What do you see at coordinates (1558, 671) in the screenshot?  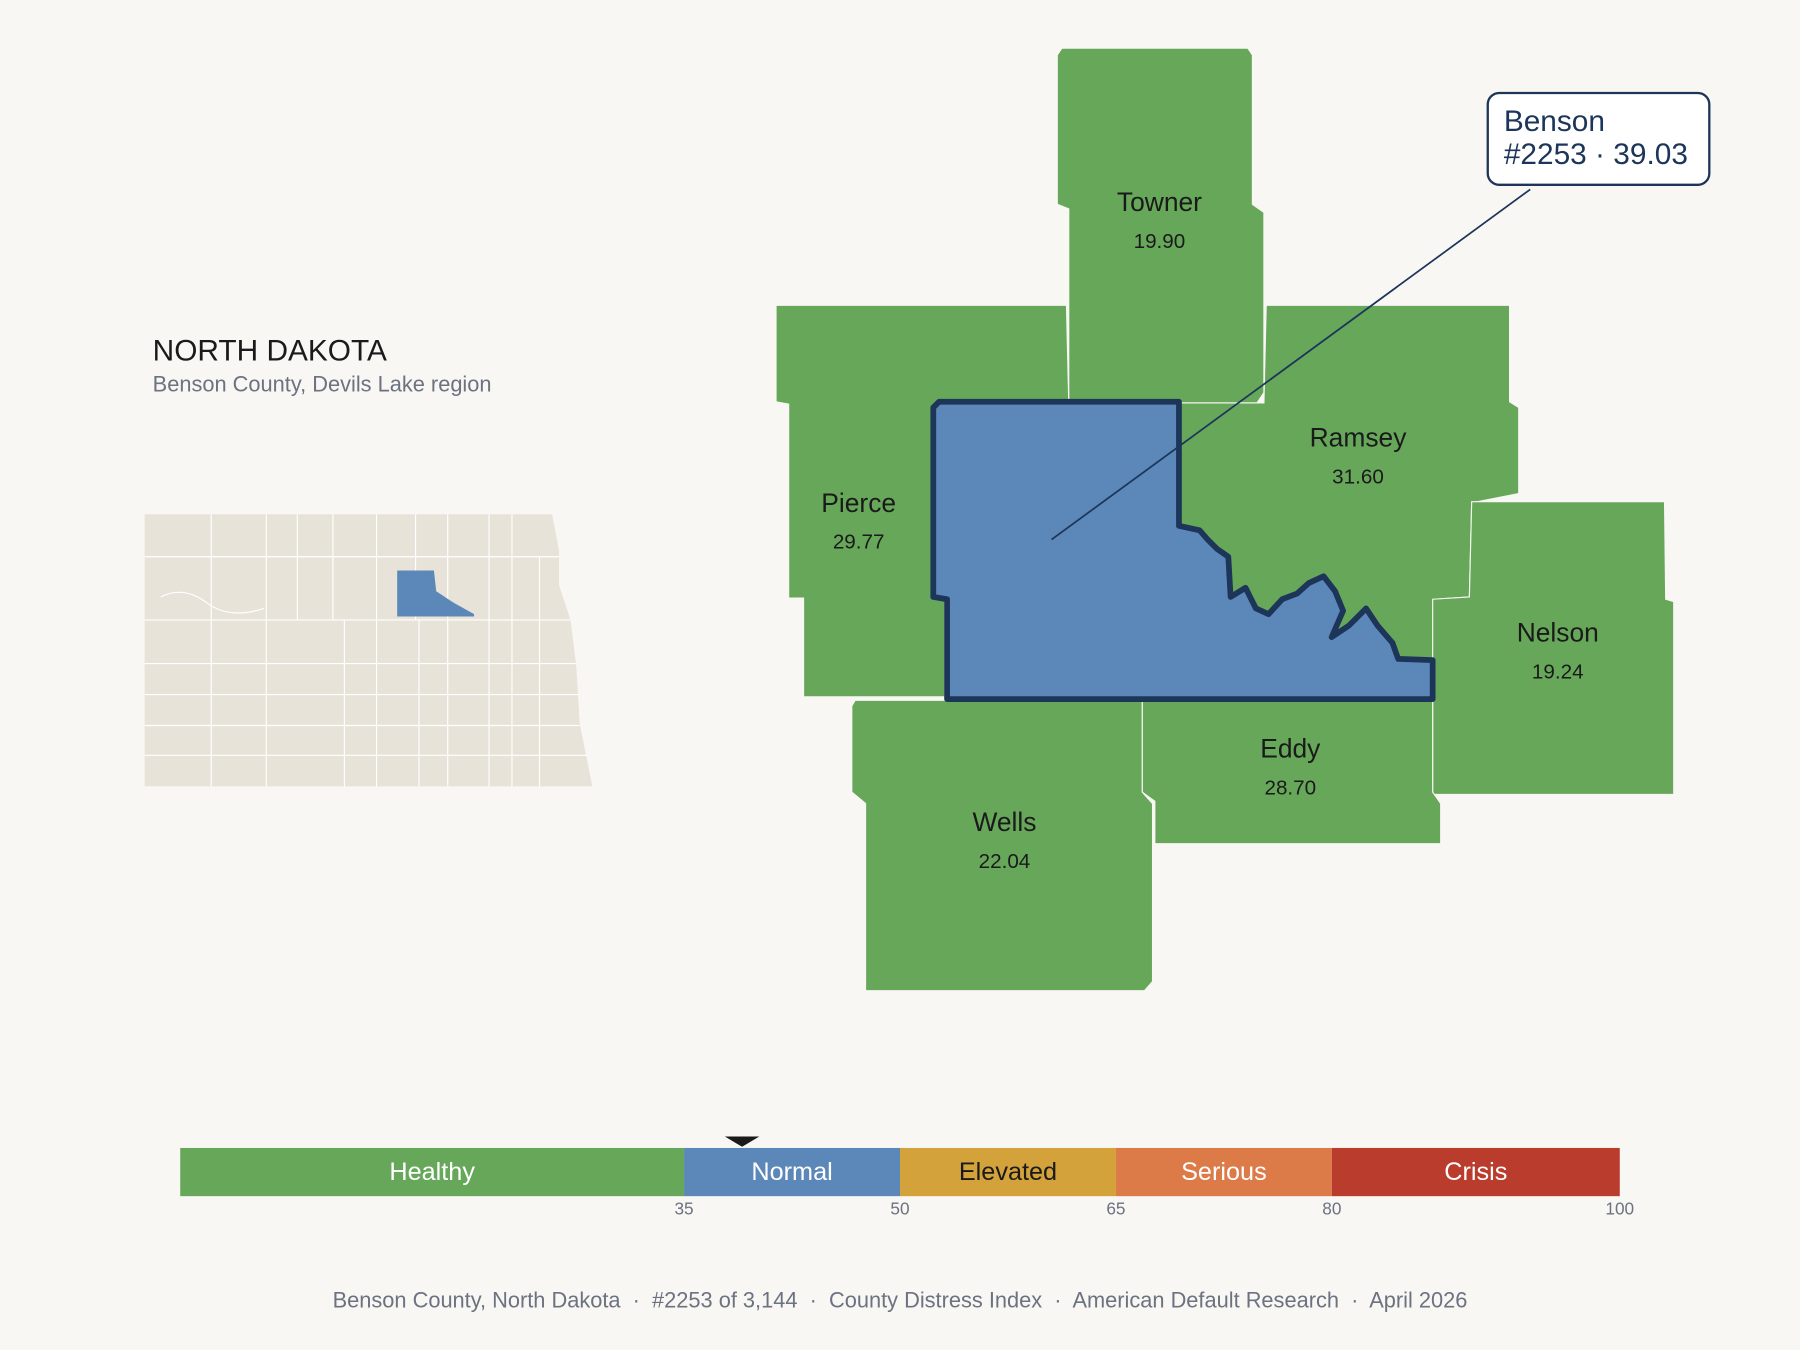 I see `county-score: 19.24` at bounding box center [1558, 671].